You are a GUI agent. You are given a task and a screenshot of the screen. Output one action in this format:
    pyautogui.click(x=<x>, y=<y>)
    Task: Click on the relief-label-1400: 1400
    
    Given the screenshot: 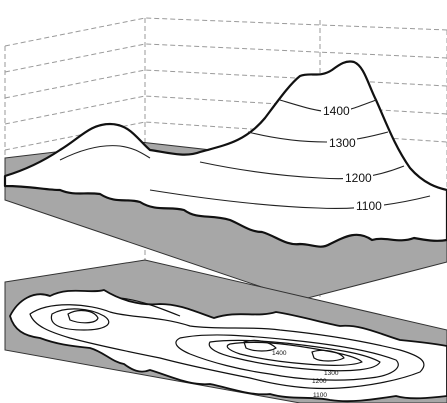 What is the action you would take?
    pyautogui.click(x=336, y=111)
    